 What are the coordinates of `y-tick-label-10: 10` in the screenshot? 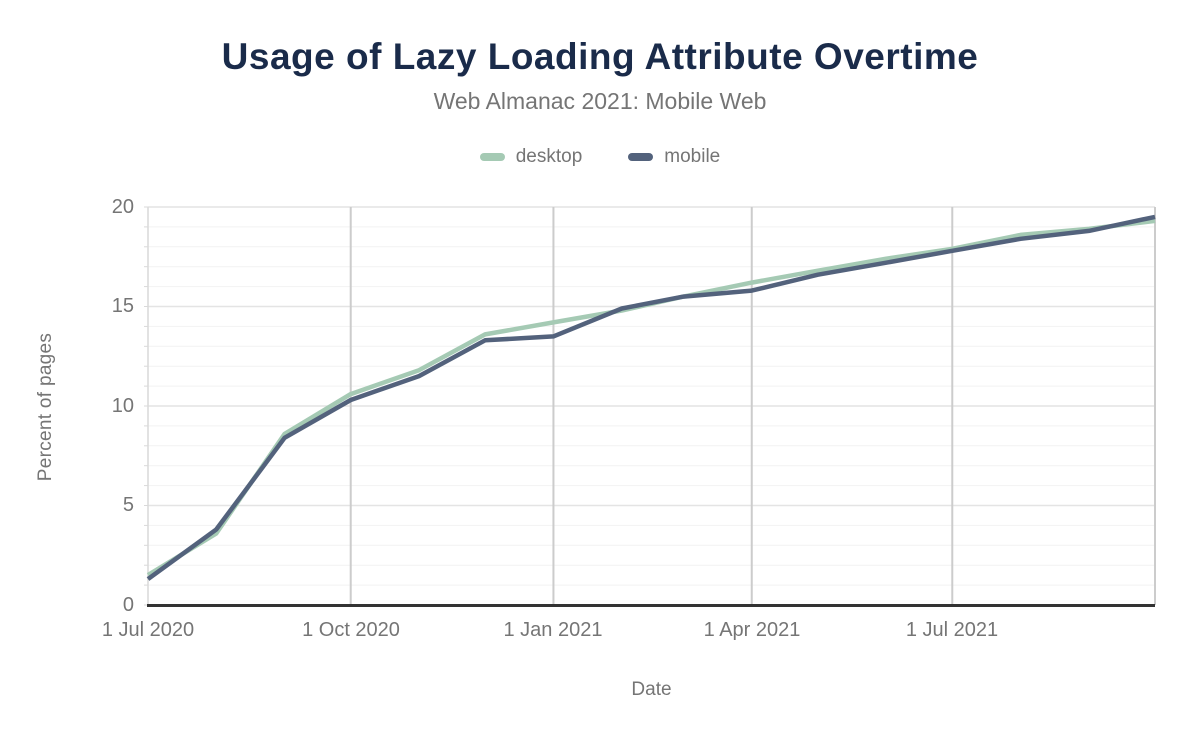 It's located at (122, 406).